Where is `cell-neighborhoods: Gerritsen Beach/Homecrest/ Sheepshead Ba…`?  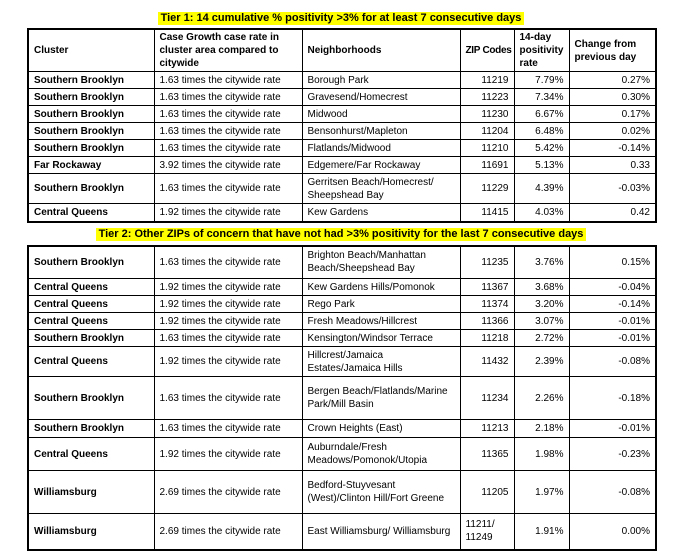
cell-neighborhoods: Gerritsen Beach/Homecrest/ Sheepshead Ba… is located at coordinates (381, 188).